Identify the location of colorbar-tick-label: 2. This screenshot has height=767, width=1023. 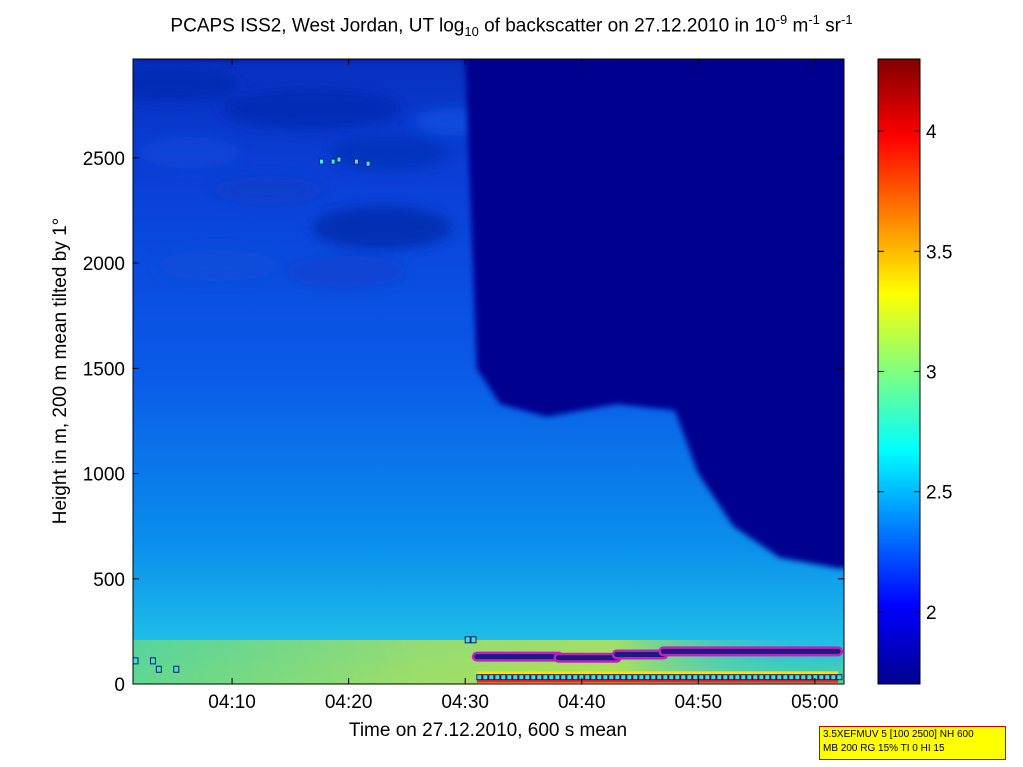
(931, 613).